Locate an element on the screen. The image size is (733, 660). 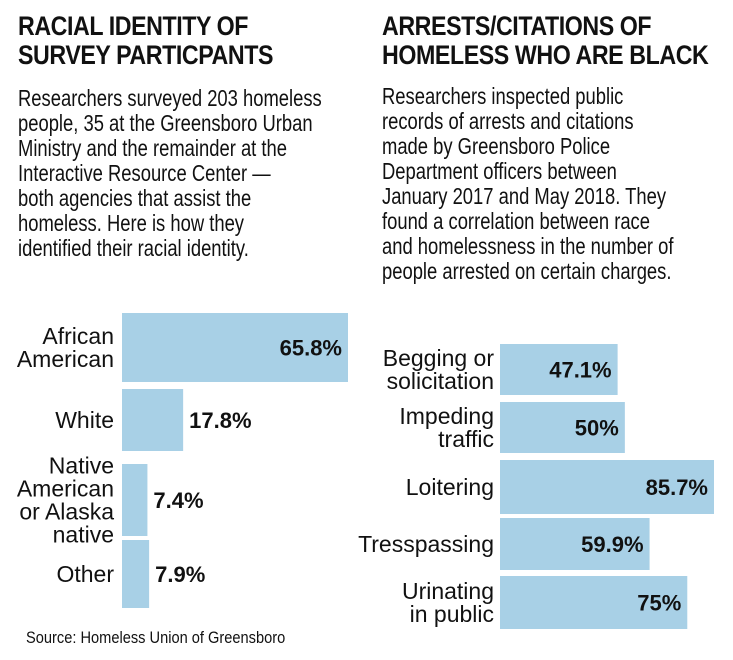
category-label: Begging or solicitation is located at coordinates (439, 369).